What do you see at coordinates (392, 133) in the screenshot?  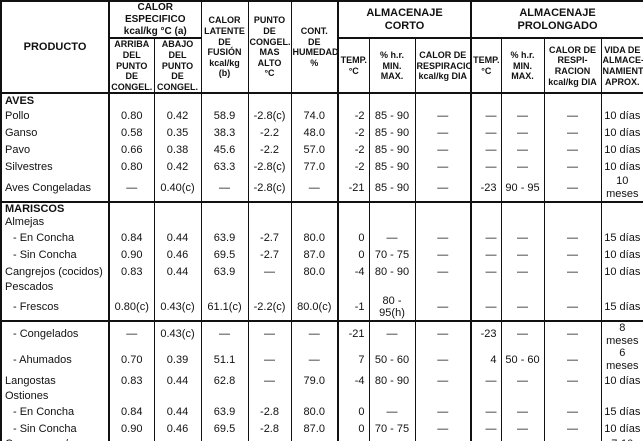 I see `cell-hr_corto: 85 - 90` at bounding box center [392, 133].